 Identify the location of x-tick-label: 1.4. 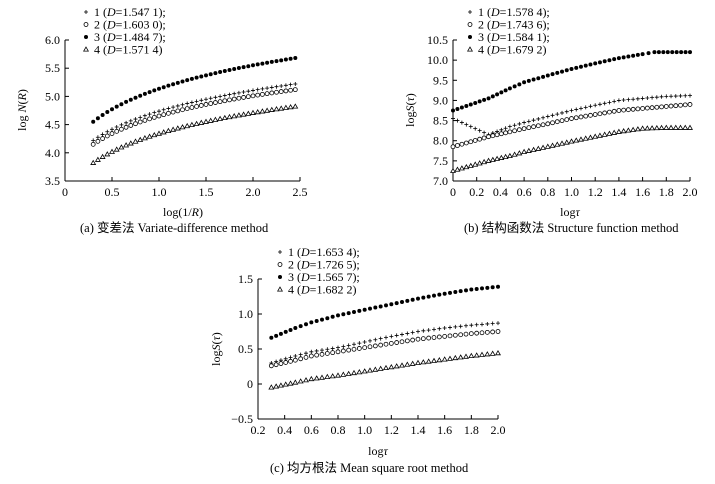
(618, 192).